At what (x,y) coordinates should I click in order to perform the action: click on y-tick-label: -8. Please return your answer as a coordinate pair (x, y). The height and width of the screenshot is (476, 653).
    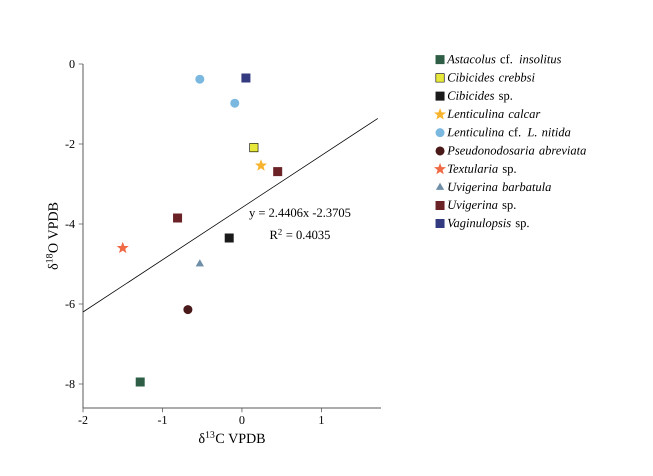
    Looking at the image, I should click on (70, 384).